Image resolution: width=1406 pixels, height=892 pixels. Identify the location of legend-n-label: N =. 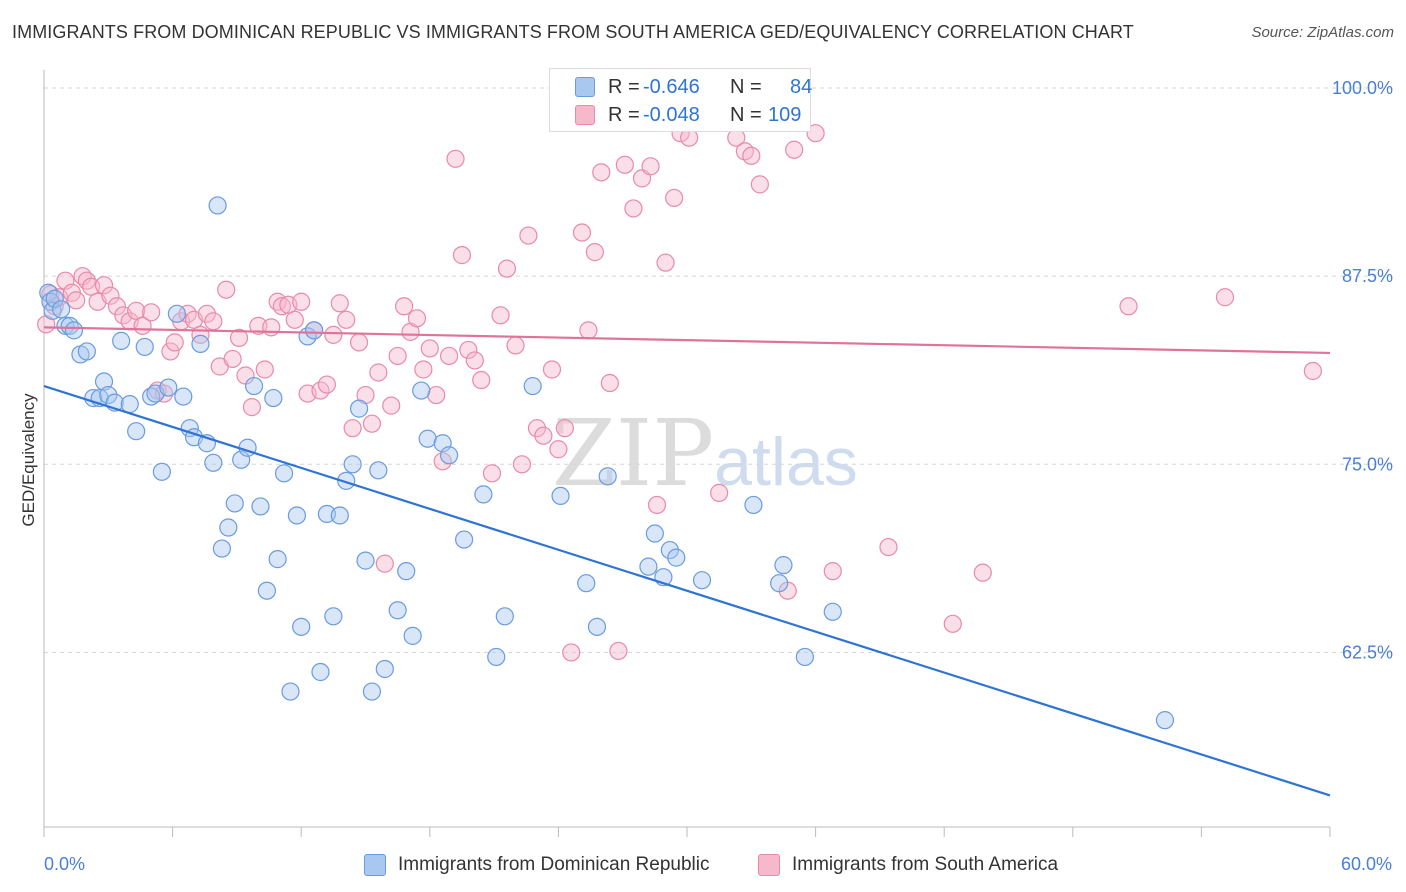
(746, 114).